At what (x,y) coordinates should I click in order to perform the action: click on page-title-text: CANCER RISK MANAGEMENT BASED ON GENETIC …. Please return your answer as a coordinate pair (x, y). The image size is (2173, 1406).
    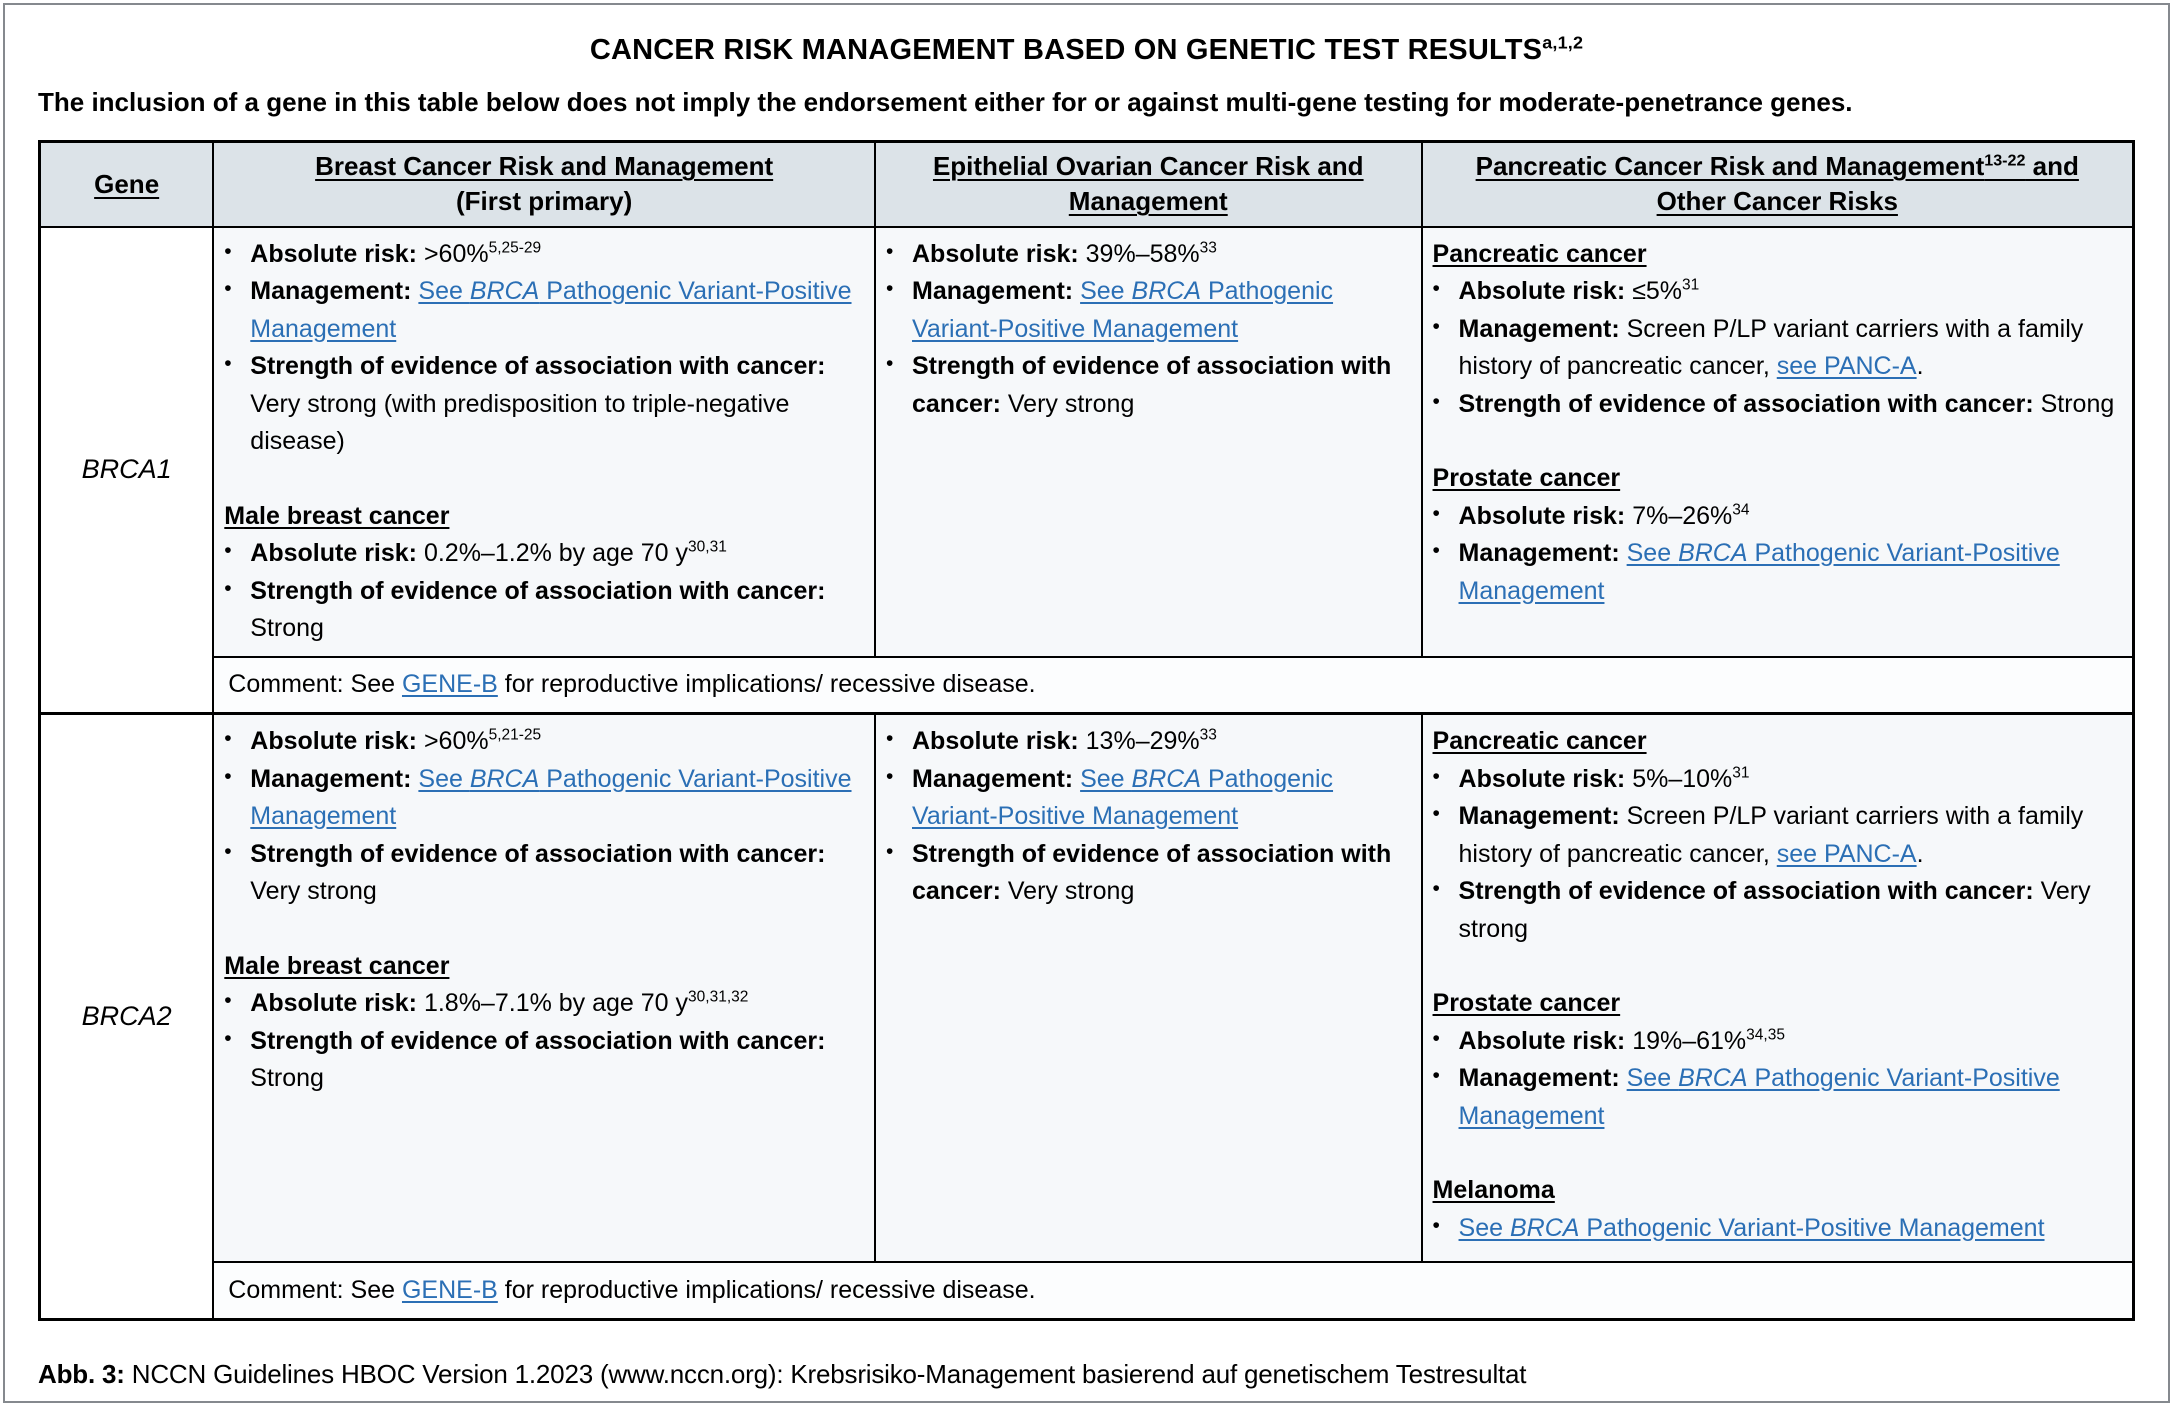
    Looking at the image, I should click on (1066, 50).